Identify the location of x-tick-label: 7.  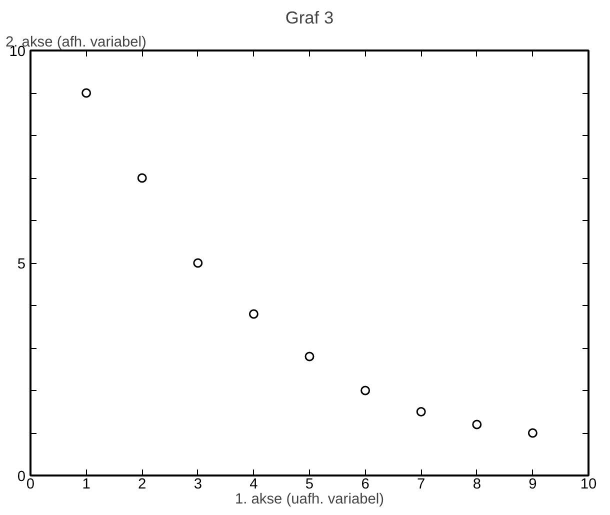
(421, 484).